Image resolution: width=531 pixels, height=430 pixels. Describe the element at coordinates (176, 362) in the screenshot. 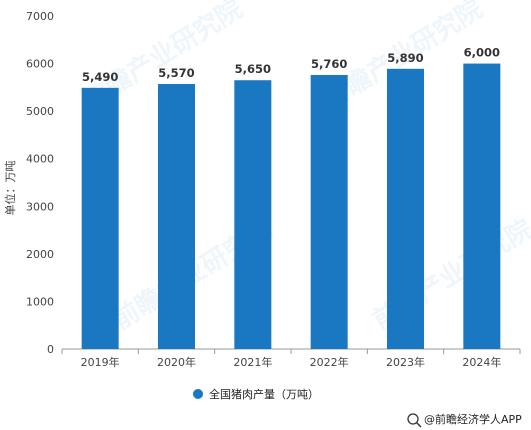

I see `x-tick-label: 2020年` at that location.